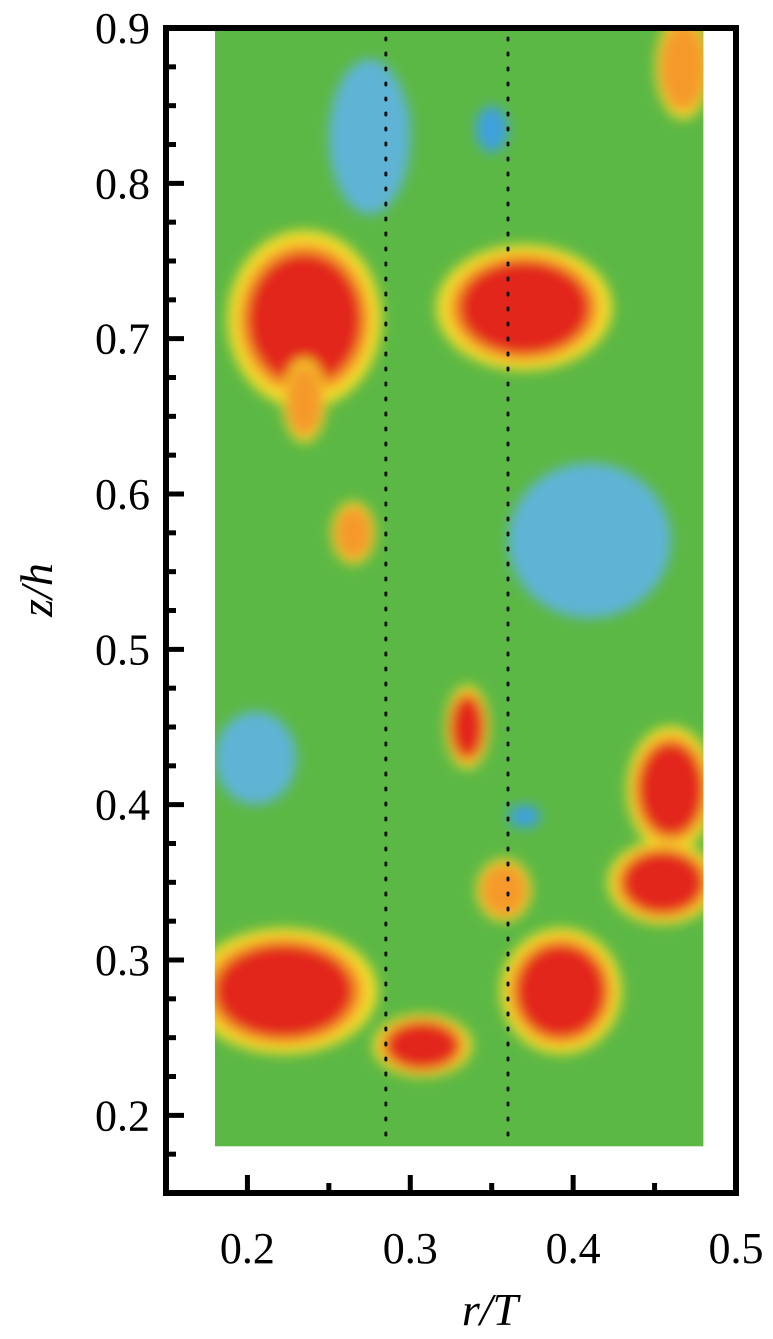 This screenshot has height=1339, width=773. I want to click on y-tick-label: 0.9, so click(122, 28).